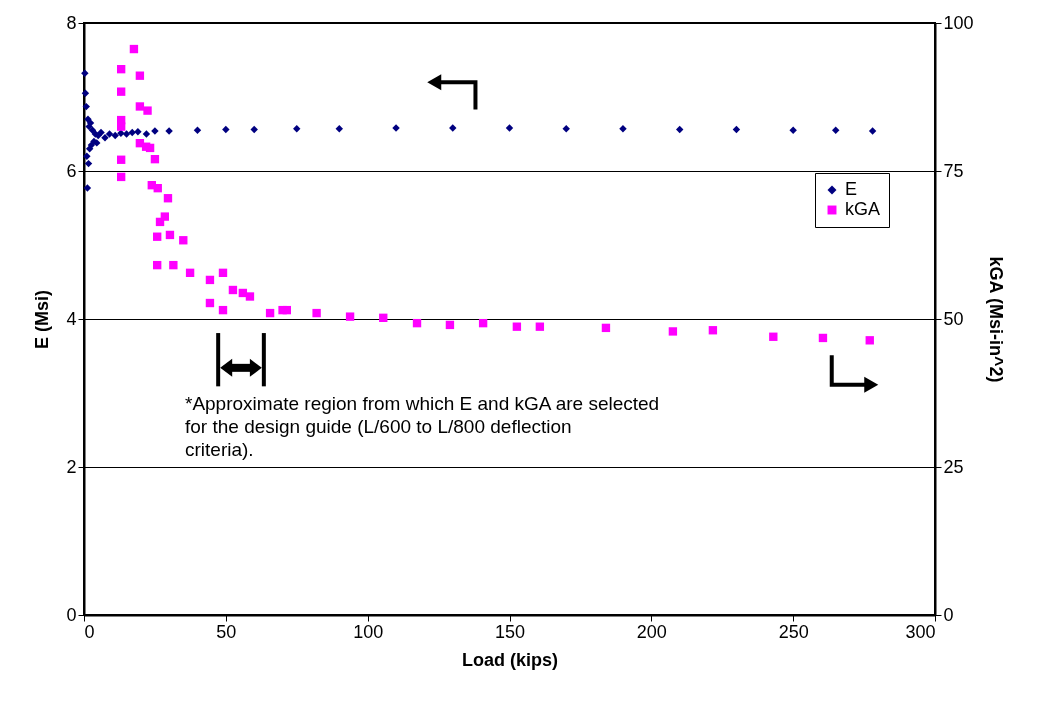 The image size is (1042, 713). Describe the element at coordinates (953, 170) in the screenshot. I see `y2-tick-label: 75` at that location.